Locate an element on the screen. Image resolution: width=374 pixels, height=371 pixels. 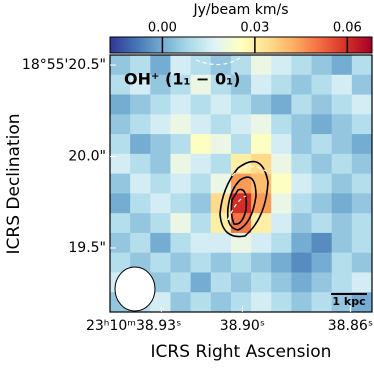
annotation: OH⁺ (1₁ − 0₁) is located at coordinates (182, 79).